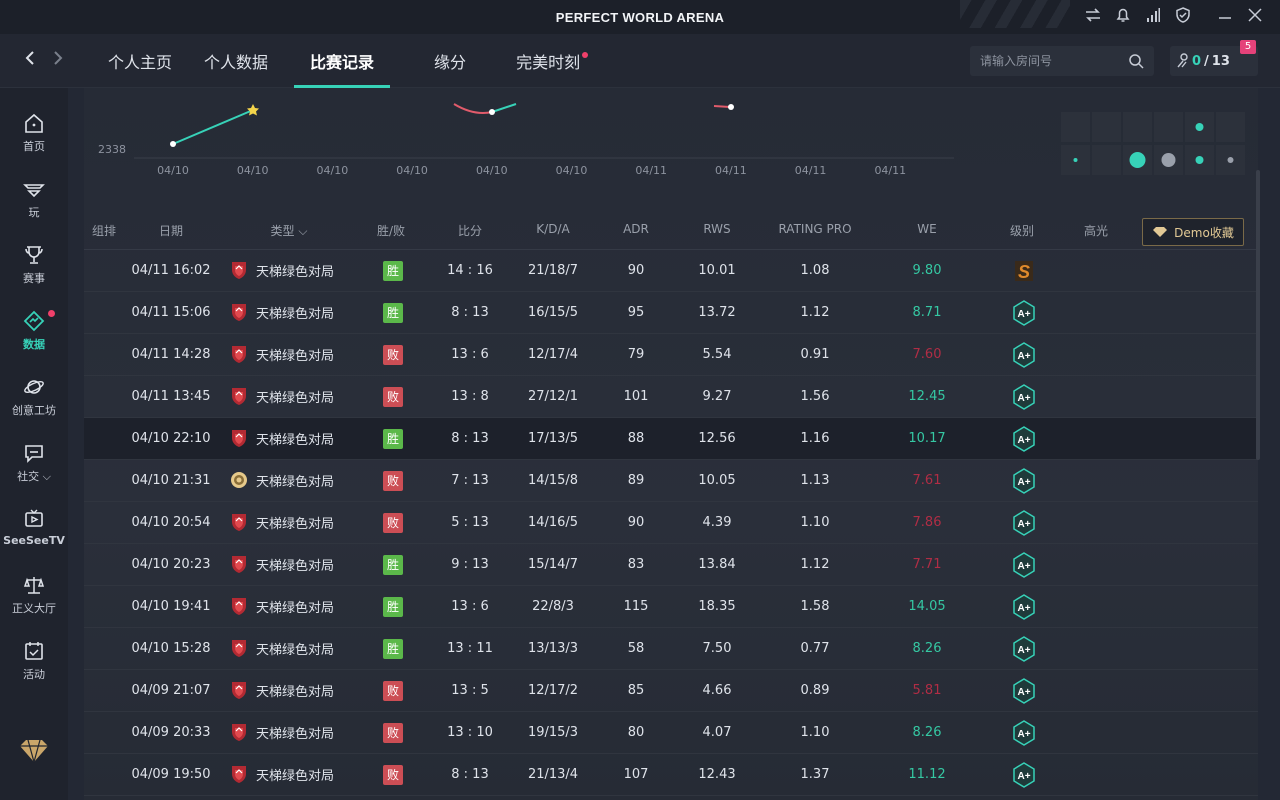 Image resolution: width=1280 pixels, height=800 pixels. Describe the element at coordinates (34, 334) in the screenshot. I see `sidebar-item-data: 数据` at that location.